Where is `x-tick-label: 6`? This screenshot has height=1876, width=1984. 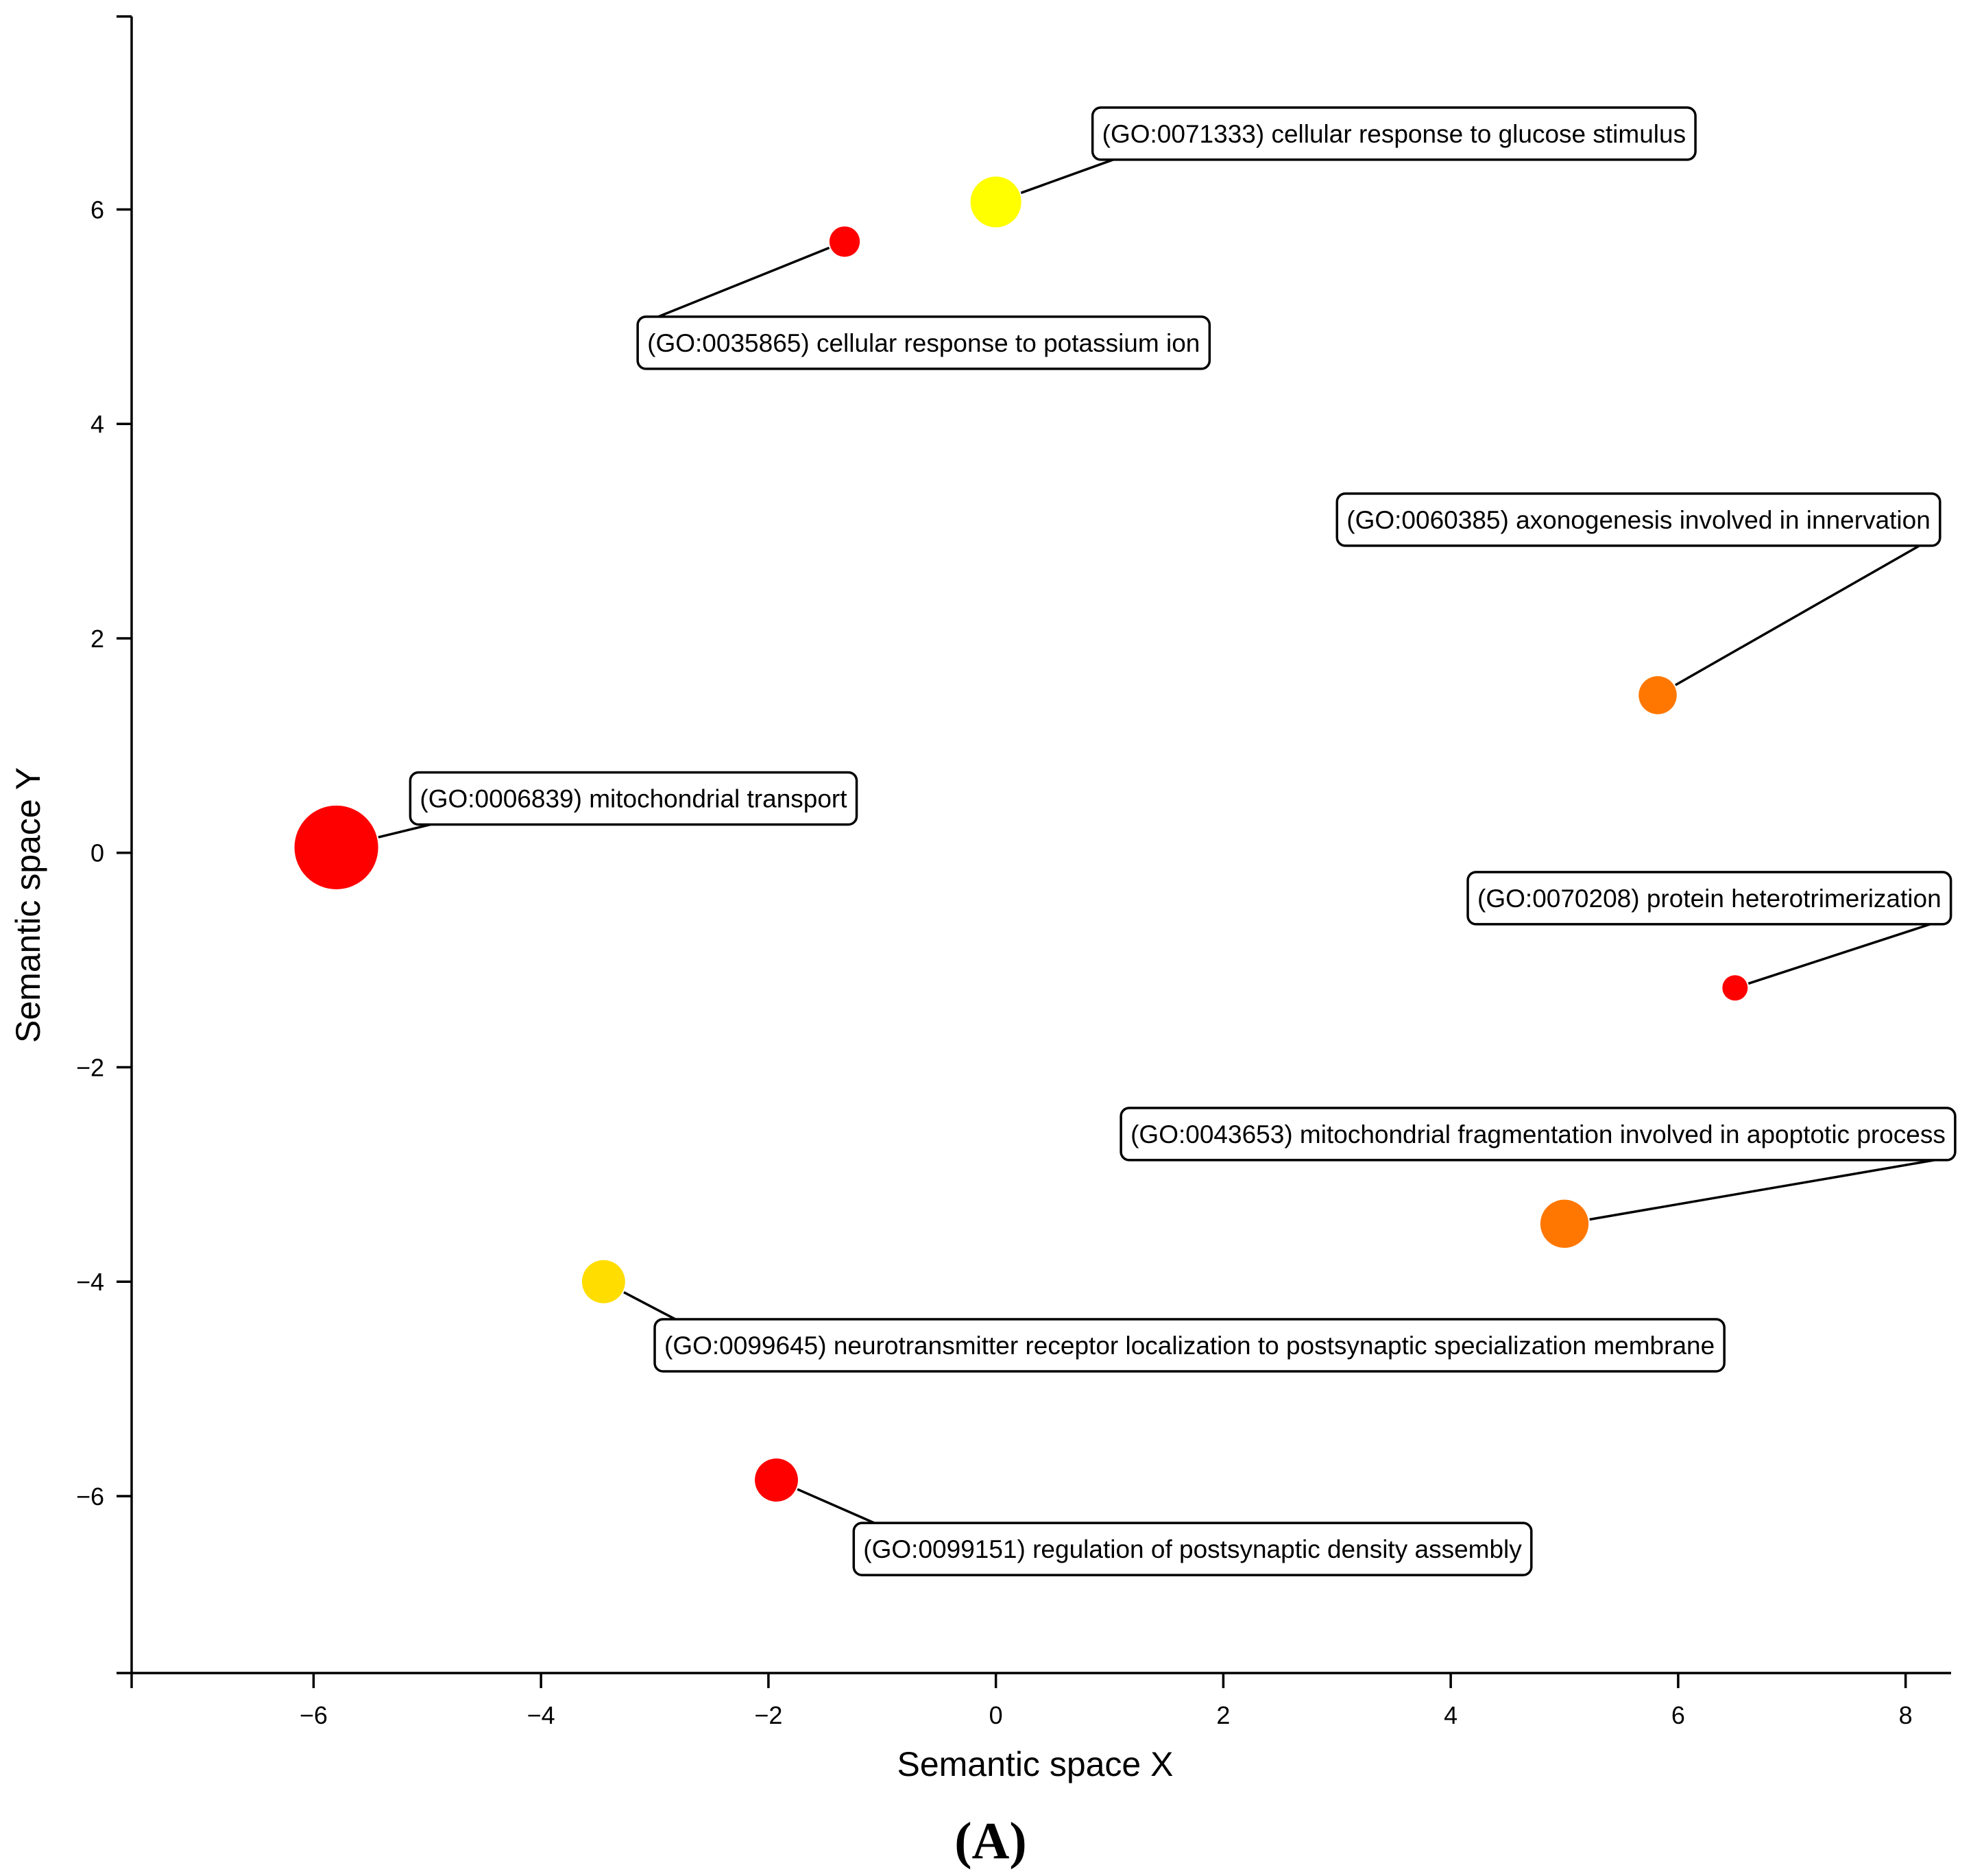 x-tick-label: 6 is located at coordinates (1678, 1715).